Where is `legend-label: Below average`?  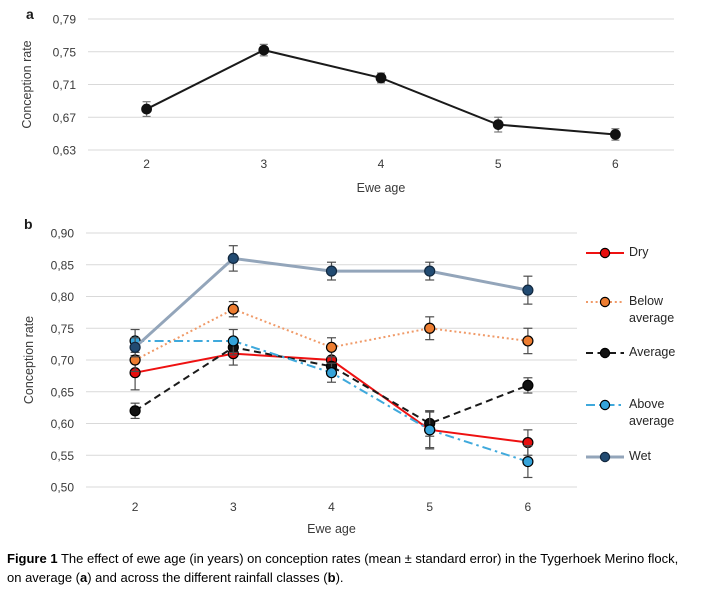 legend-label: Below average is located at coordinates (652, 309).